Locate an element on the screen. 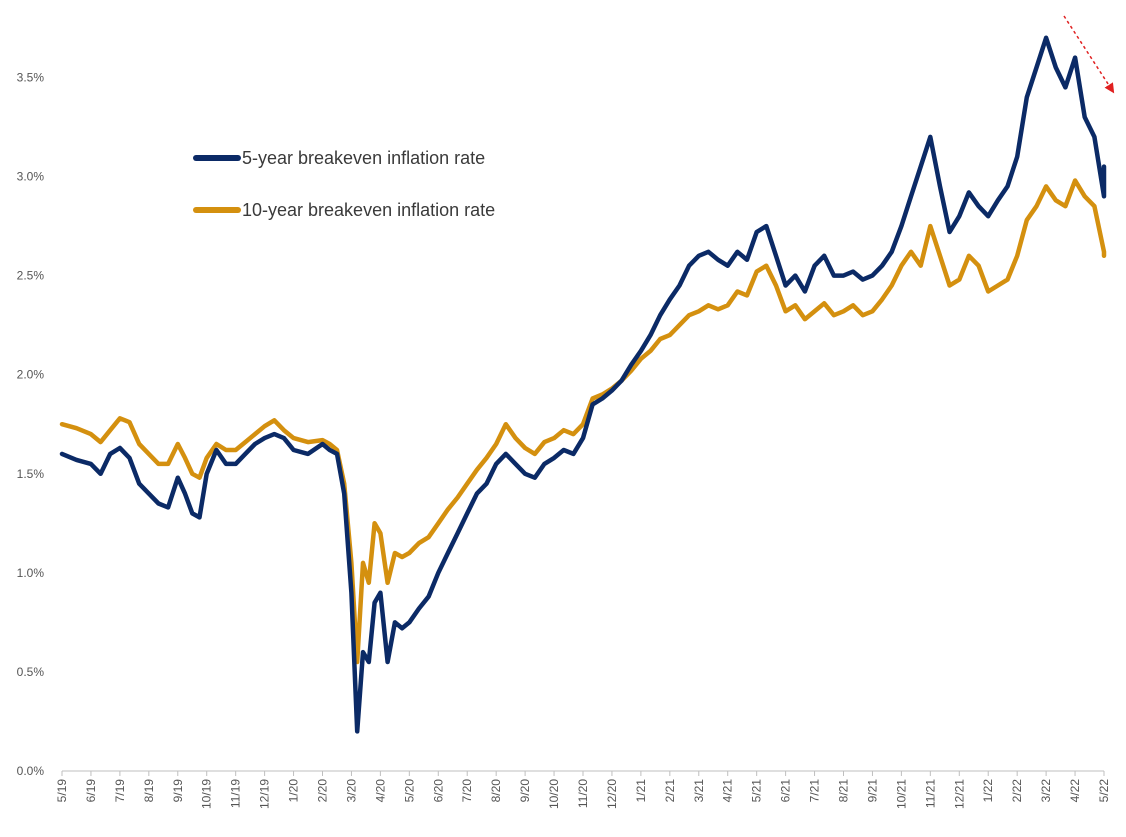  x-tick-label: 7/21 is located at coordinates (815, 791).